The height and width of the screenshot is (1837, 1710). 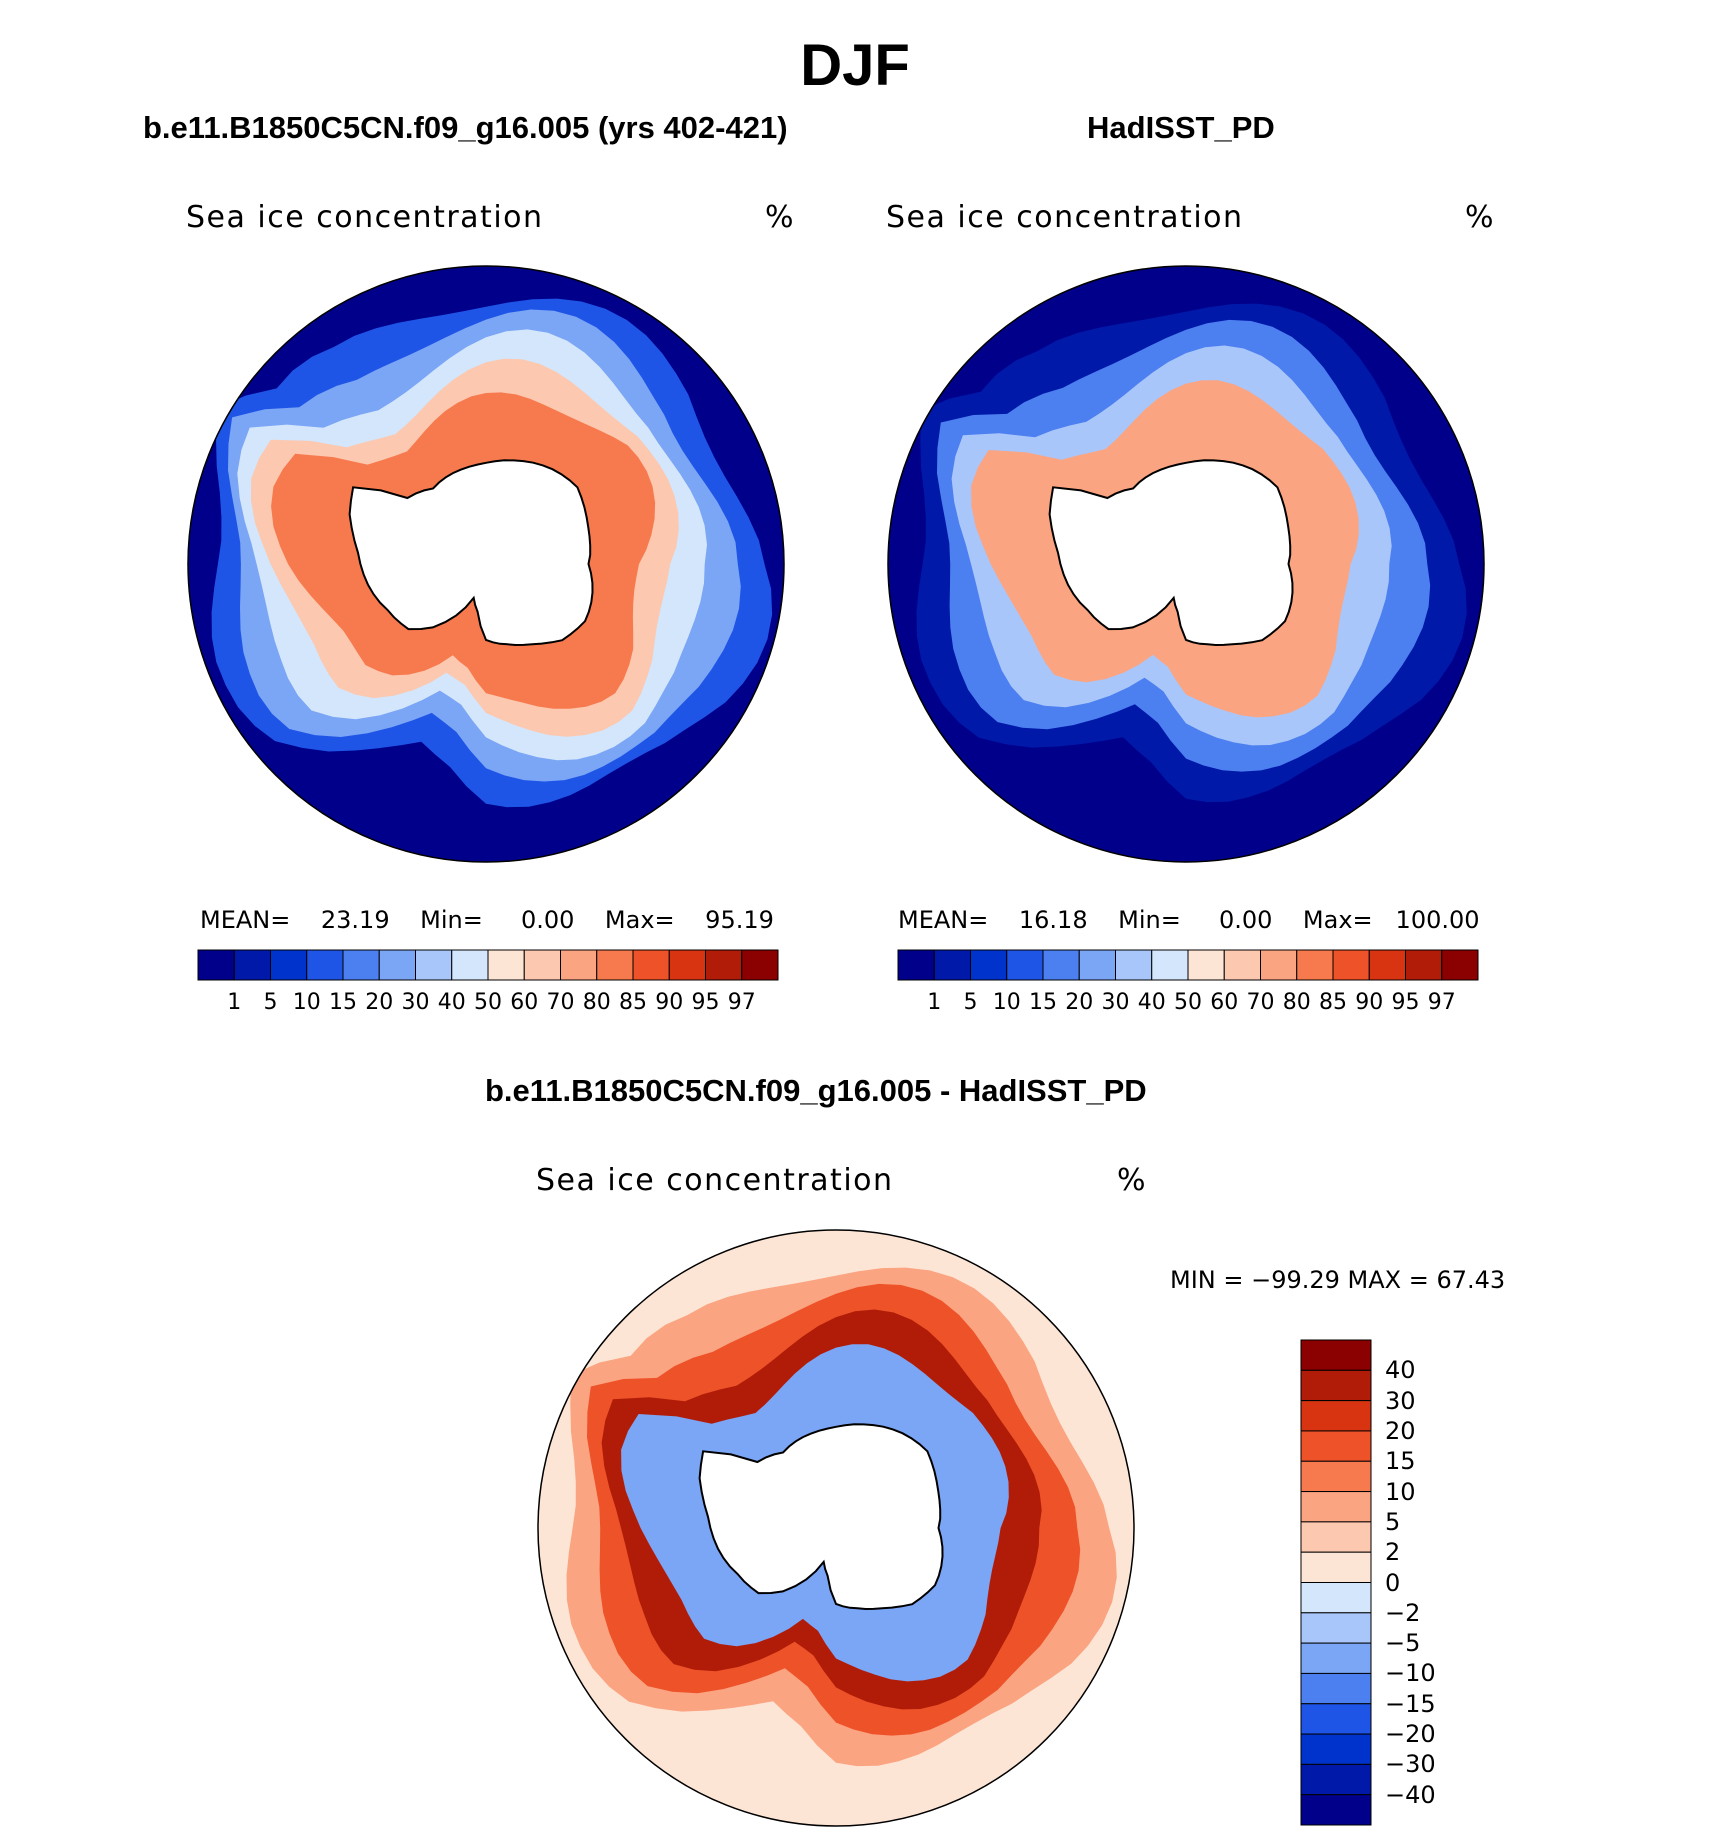 What do you see at coordinates (705, 1002) in the screenshot?
I see `model-colorbar-tick: 95` at bounding box center [705, 1002].